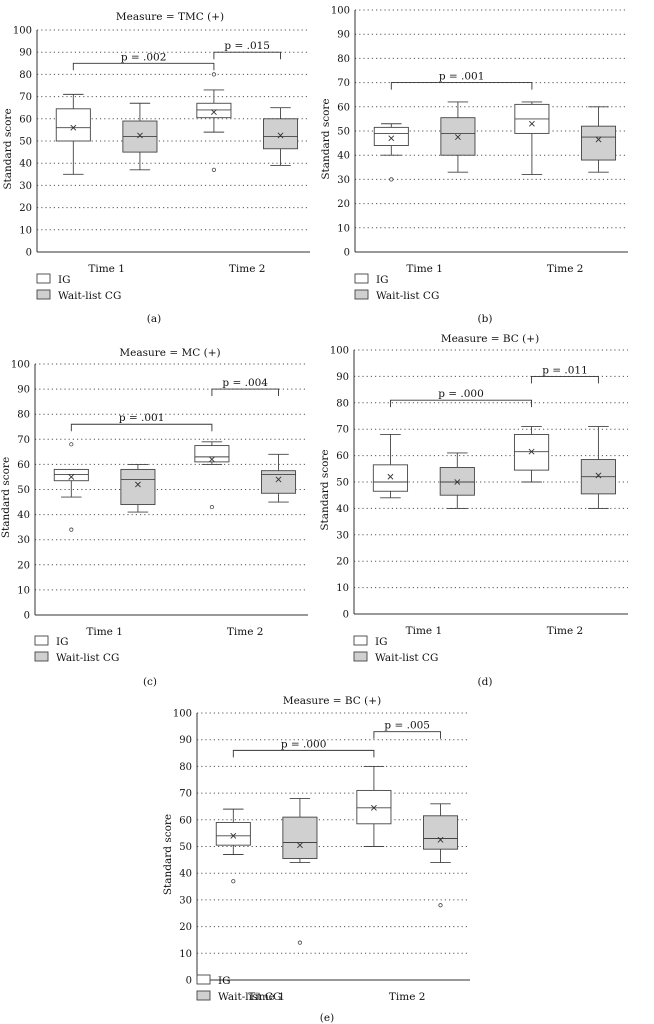 The height and width of the screenshot is (1024, 654). Describe the element at coordinates (347, 253) in the screenshot. I see `y-tick-label: 0` at that location.